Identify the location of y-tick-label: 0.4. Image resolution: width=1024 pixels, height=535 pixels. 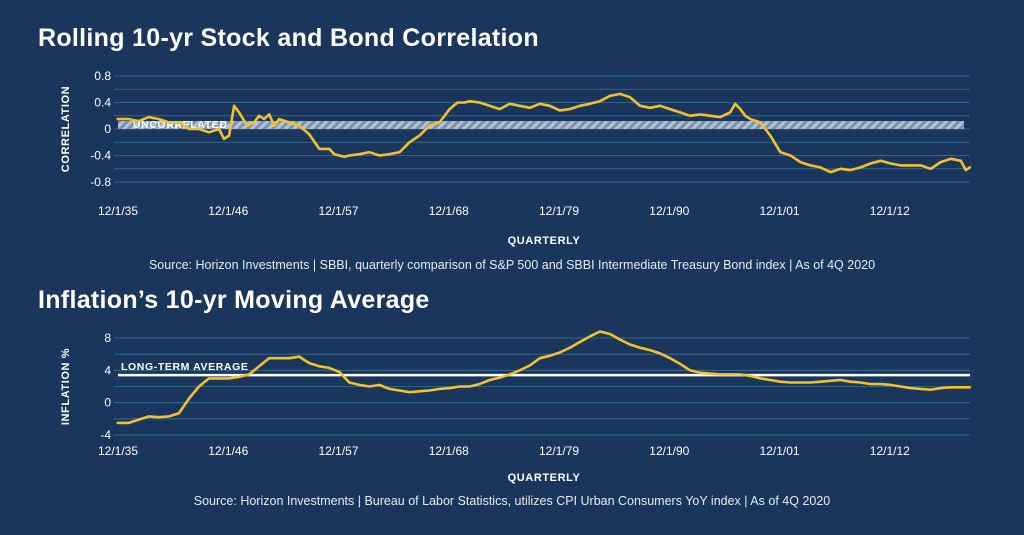
(102, 103).